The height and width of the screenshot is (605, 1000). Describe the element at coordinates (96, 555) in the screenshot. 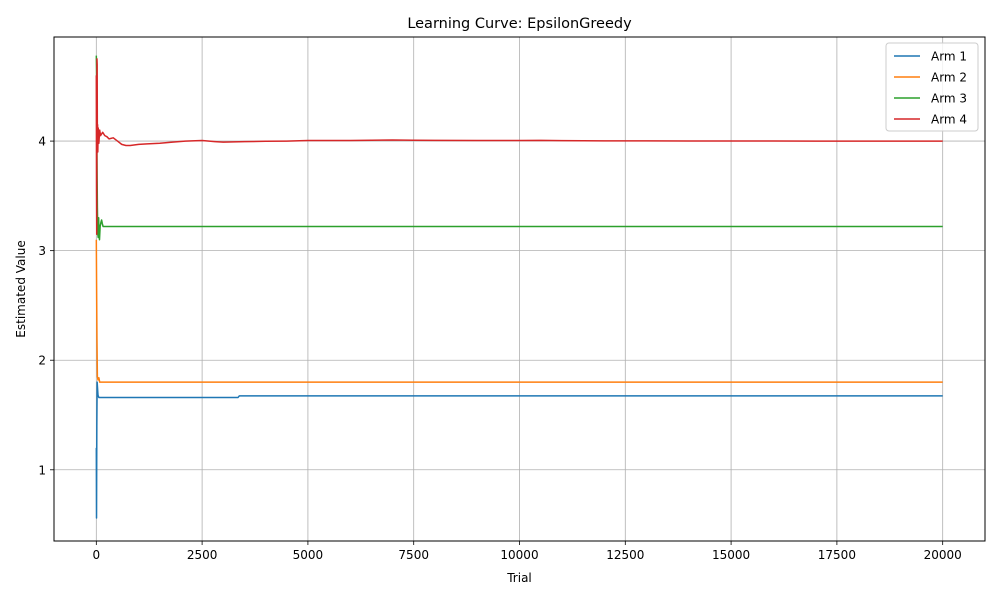

I see `x-tick-label: 0` at that location.